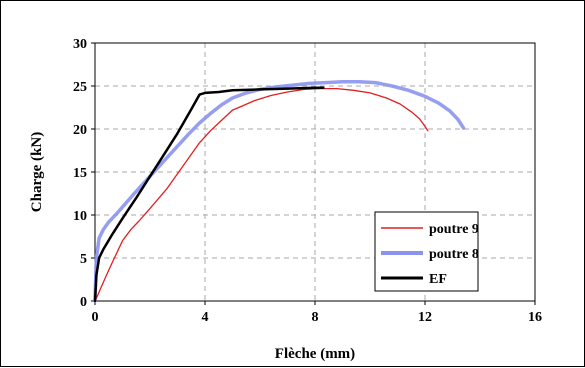 The image size is (585, 368). Describe the element at coordinates (454, 254) in the screenshot. I see `legend-label-poutre-8: poutre 8` at that location.